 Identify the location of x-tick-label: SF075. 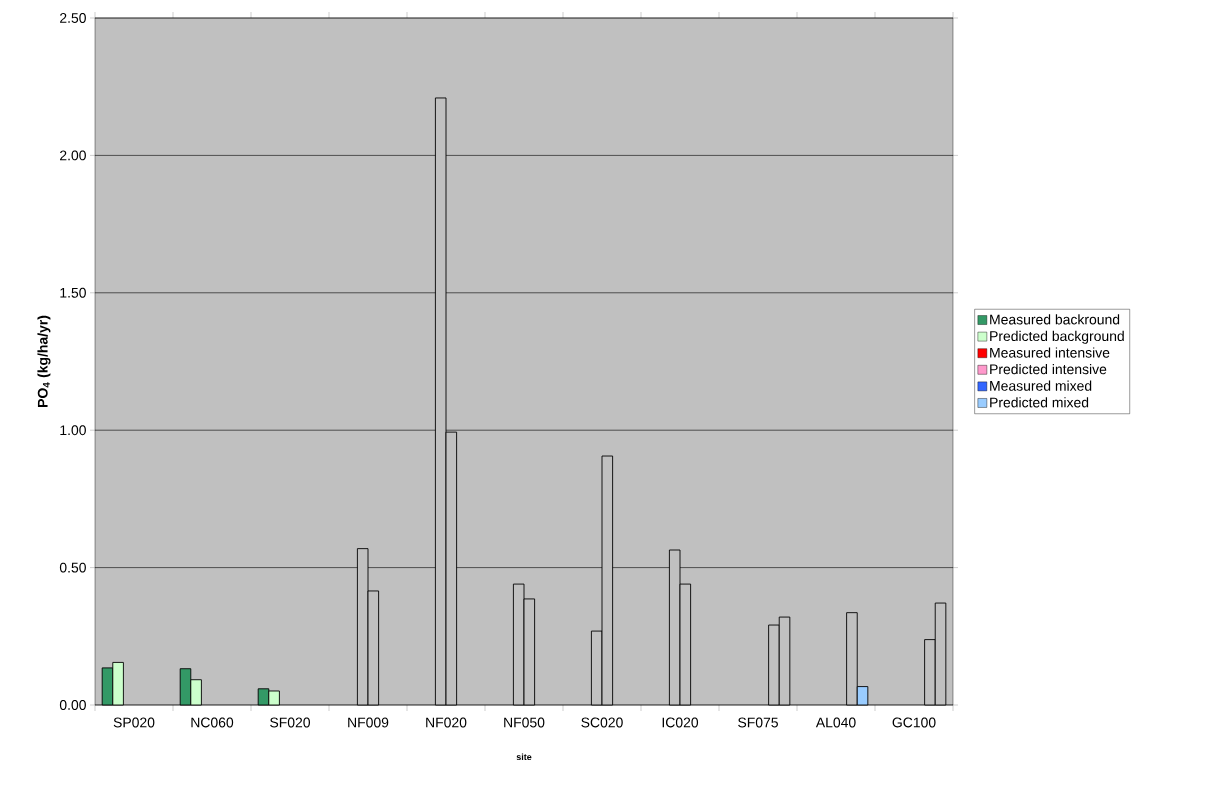
(758, 722).